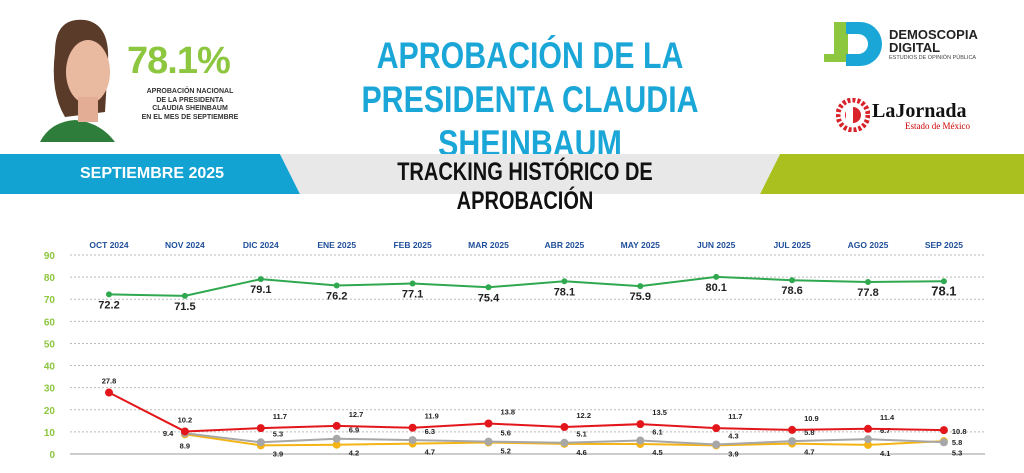  What do you see at coordinates (508, 411) in the screenshot?
I see `data-label-disapproval: 13.8` at bounding box center [508, 411].